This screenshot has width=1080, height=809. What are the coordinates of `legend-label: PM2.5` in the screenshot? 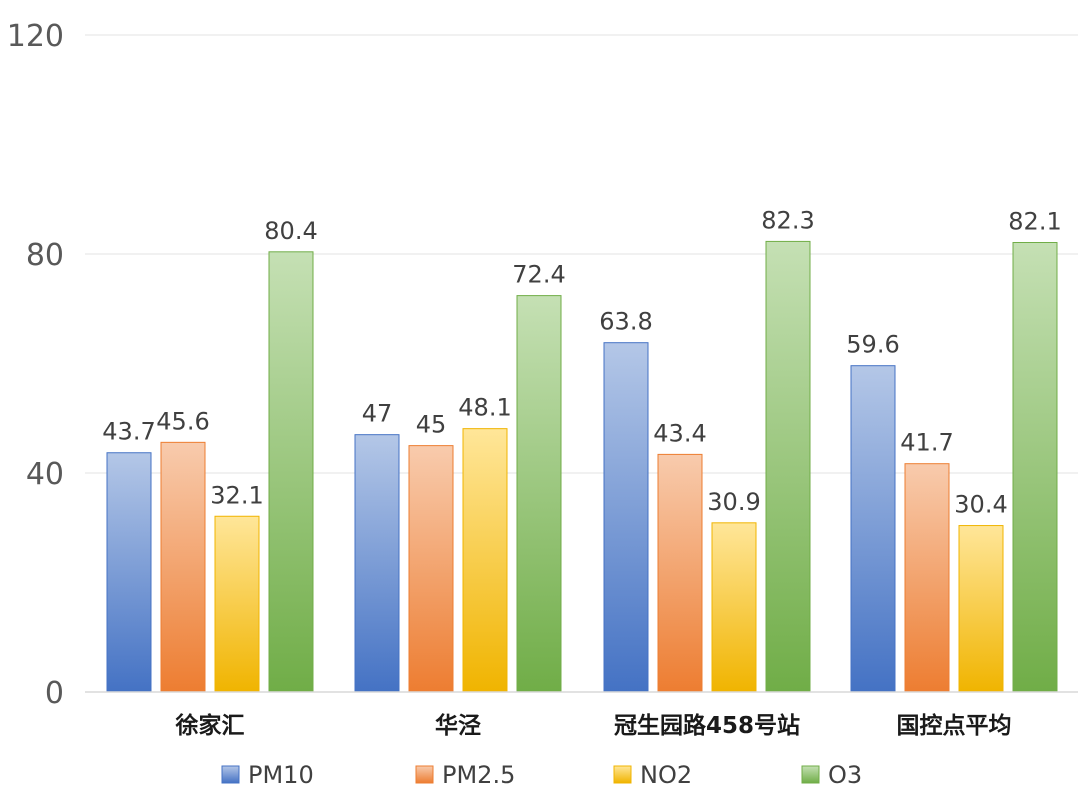 It's located at (478, 775).